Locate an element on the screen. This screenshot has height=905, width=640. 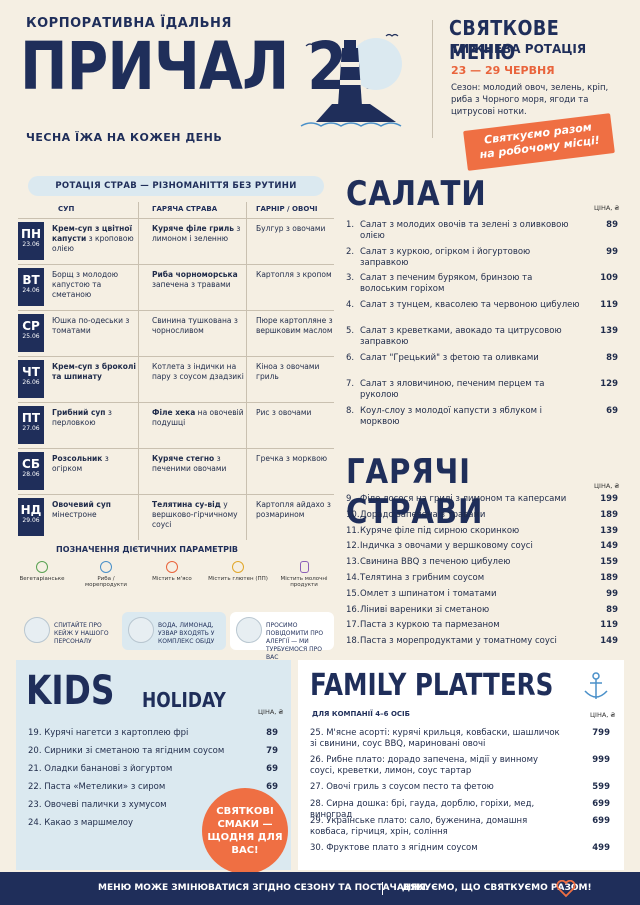
dish-detail: з огірком is located at coordinates (80, 463).